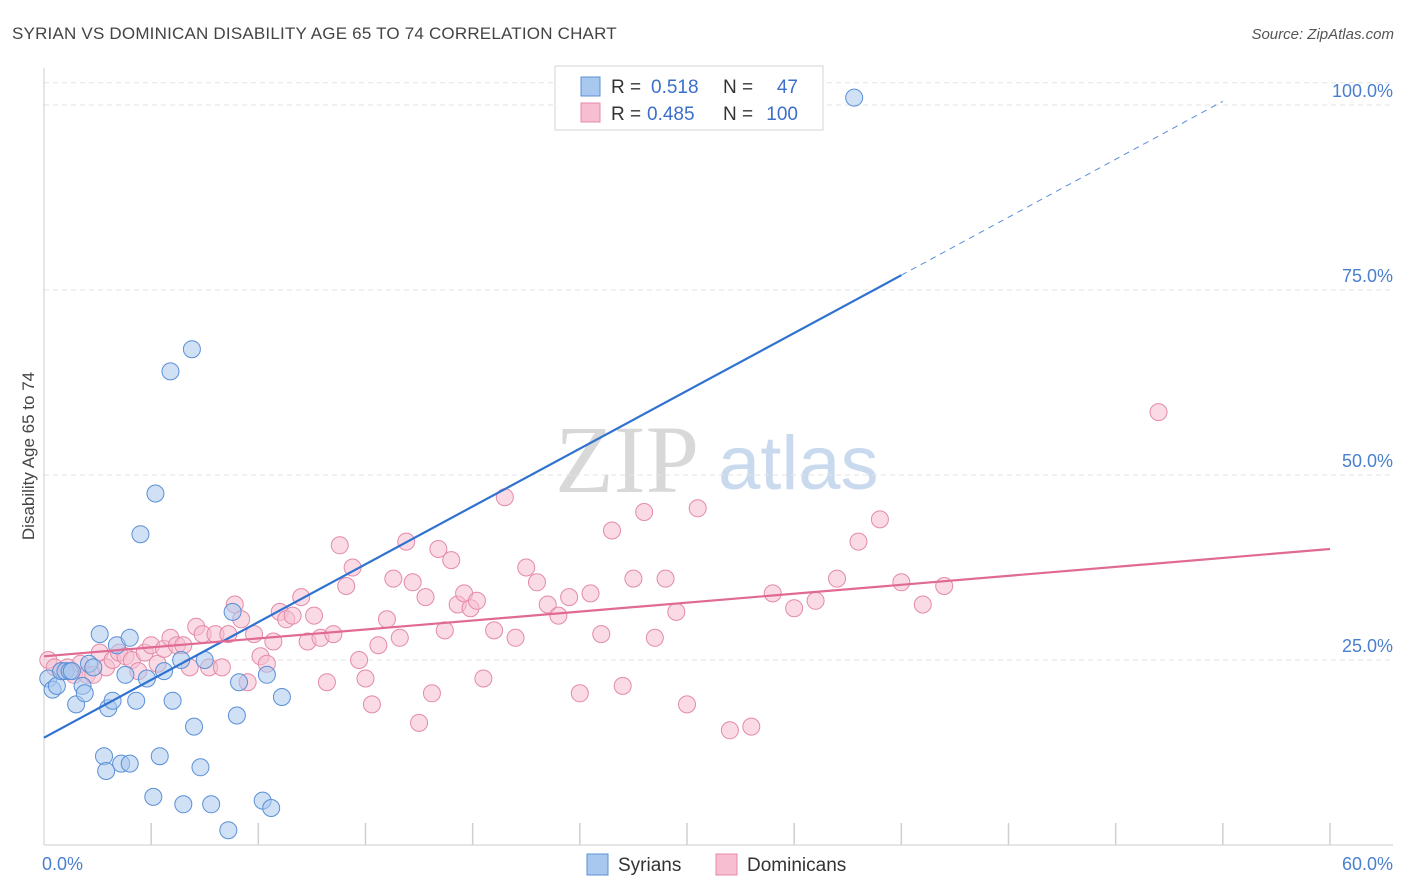 This screenshot has height=892, width=1406. Describe the element at coordinates (1367, 646) in the screenshot. I see `y-tick-label: 25.0%` at that location.